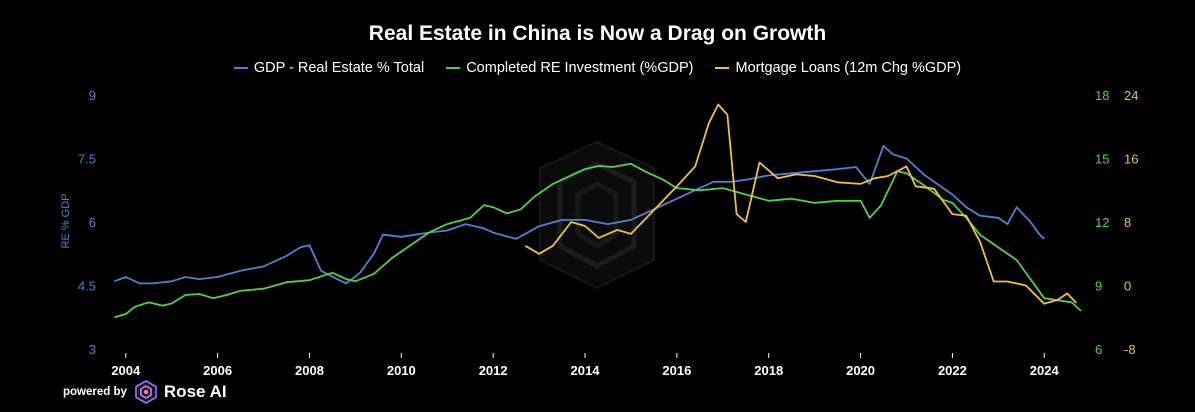  I want to click on y-tick-right2-8: 8, so click(1127, 222).